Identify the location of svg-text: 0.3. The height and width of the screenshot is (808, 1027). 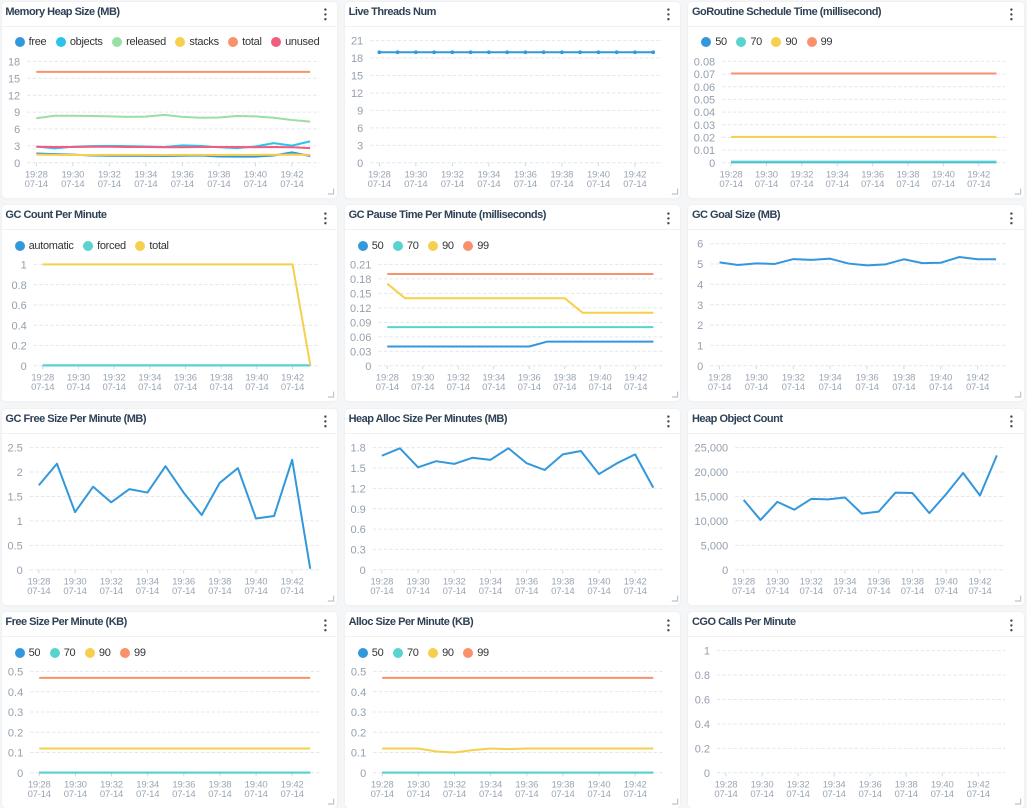
(357, 550).